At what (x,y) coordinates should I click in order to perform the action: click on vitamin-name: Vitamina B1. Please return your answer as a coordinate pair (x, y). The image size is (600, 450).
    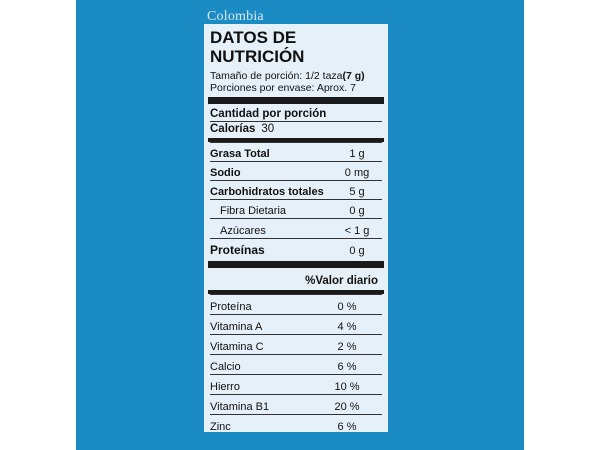
    Looking at the image, I should click on (240, 407).